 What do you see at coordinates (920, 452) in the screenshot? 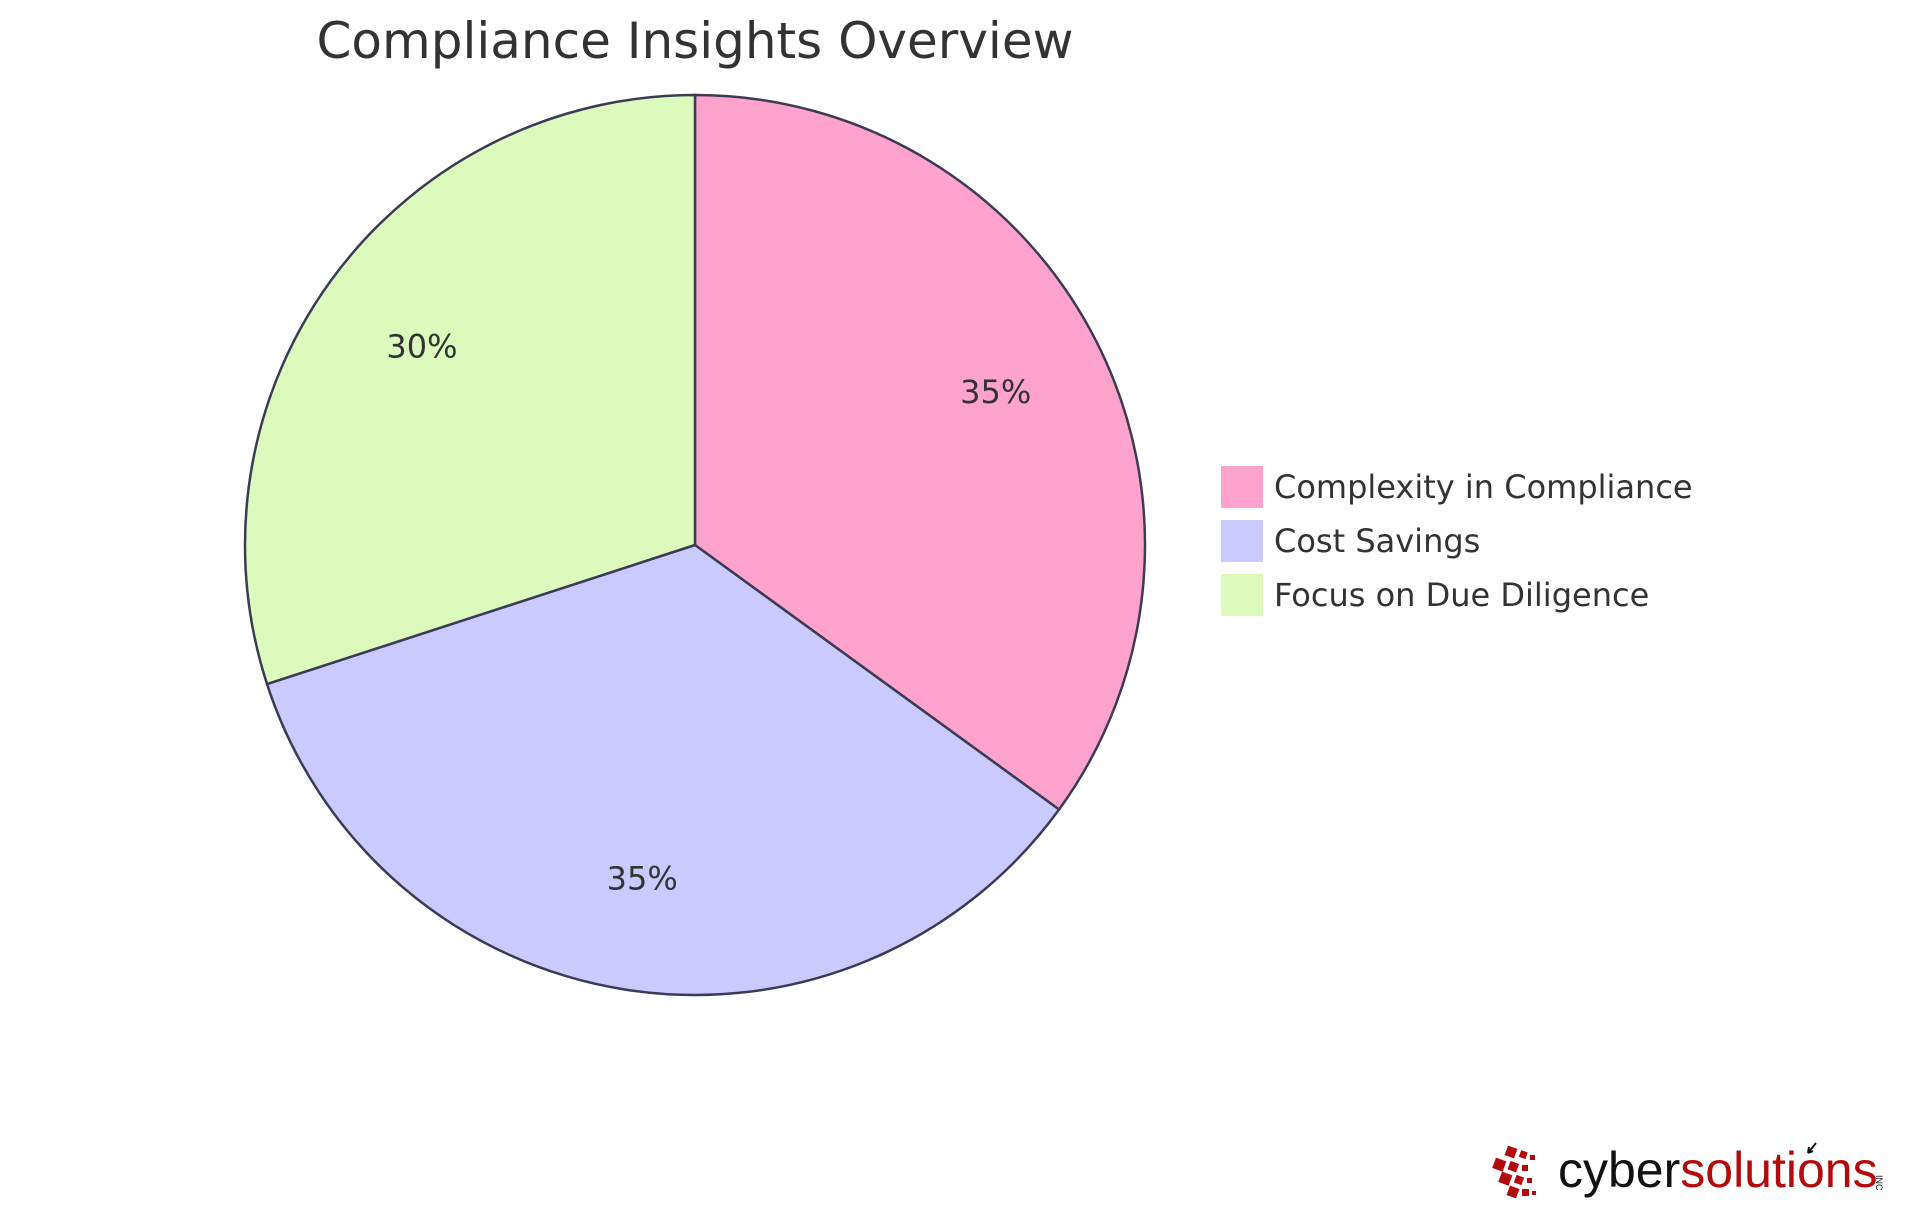
I see `pie-slice-complexity-in-compliance` at bounding box center [920, 452].